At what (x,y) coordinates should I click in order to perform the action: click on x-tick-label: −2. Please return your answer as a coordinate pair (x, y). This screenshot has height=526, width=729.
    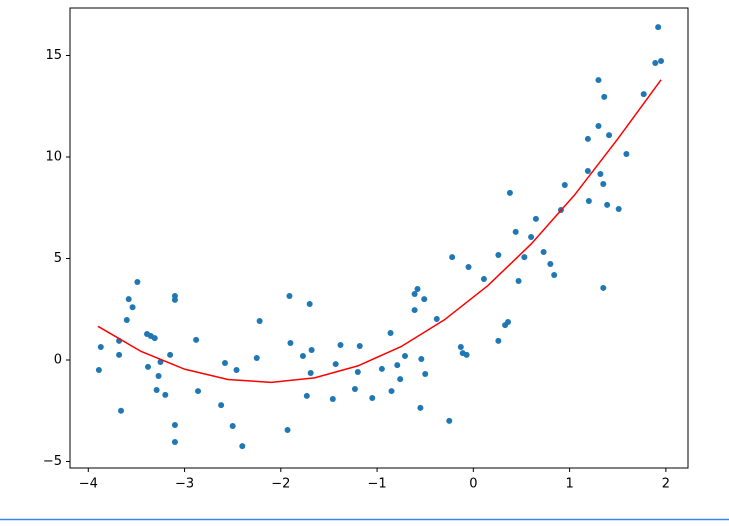
    Looking at the image, I should click on (280, 484).